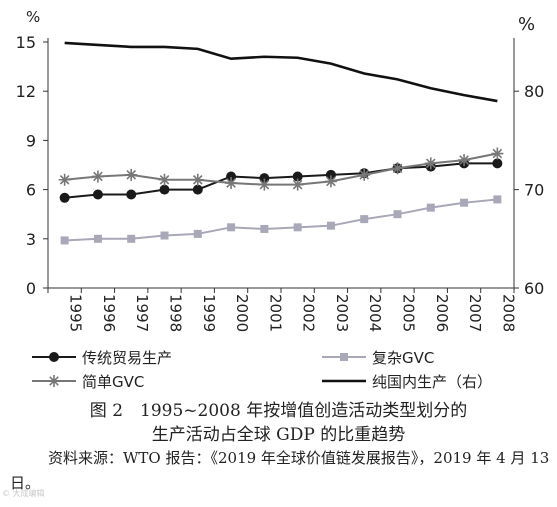 The image size is (557, 507). What do you see at coordinates (409, 313) in the screenshot?
I see `x-tick-label: 2005` at bounding box center [409, 313].